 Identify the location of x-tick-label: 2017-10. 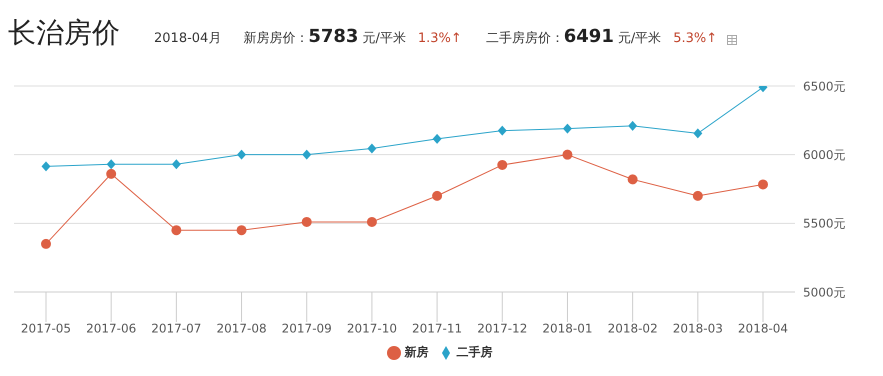
(371, 329).